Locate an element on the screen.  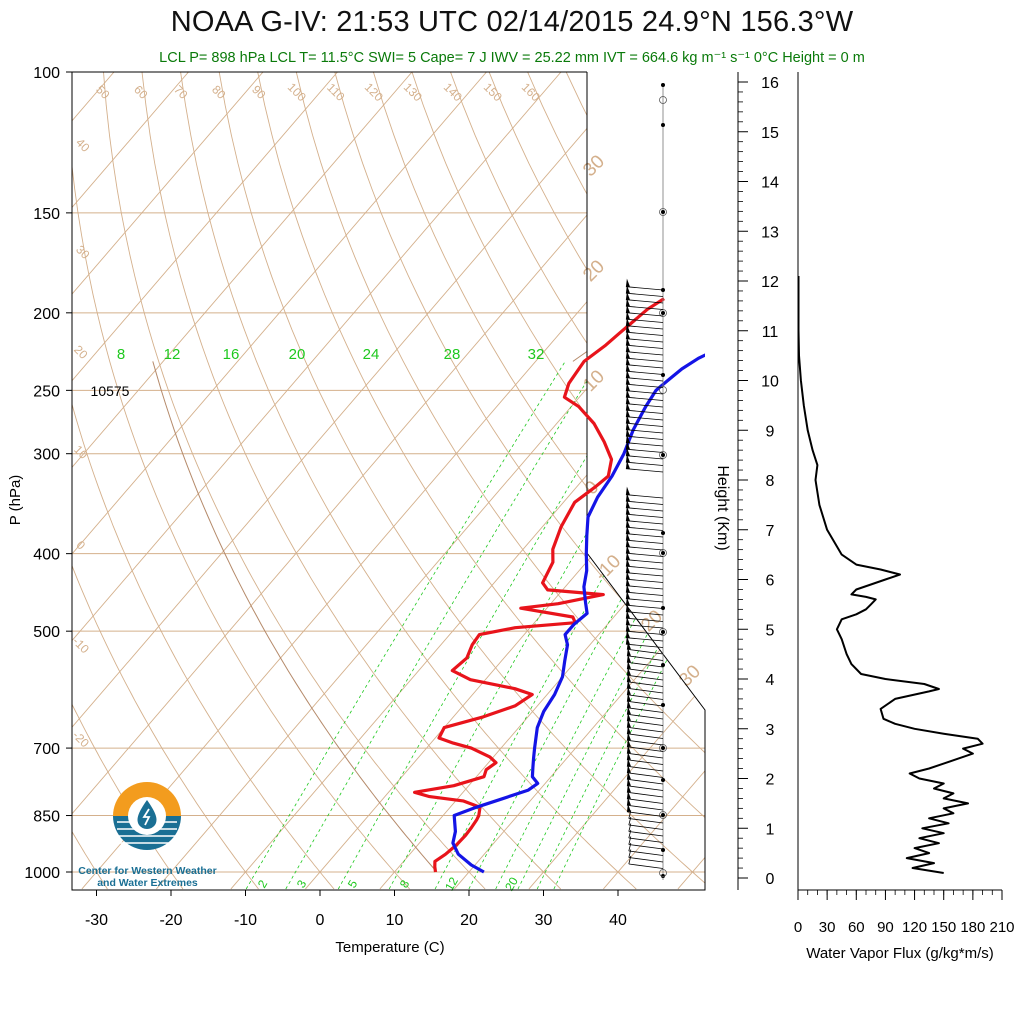
flux-x-tick-label: 60 is located at coordinates (856, 927).